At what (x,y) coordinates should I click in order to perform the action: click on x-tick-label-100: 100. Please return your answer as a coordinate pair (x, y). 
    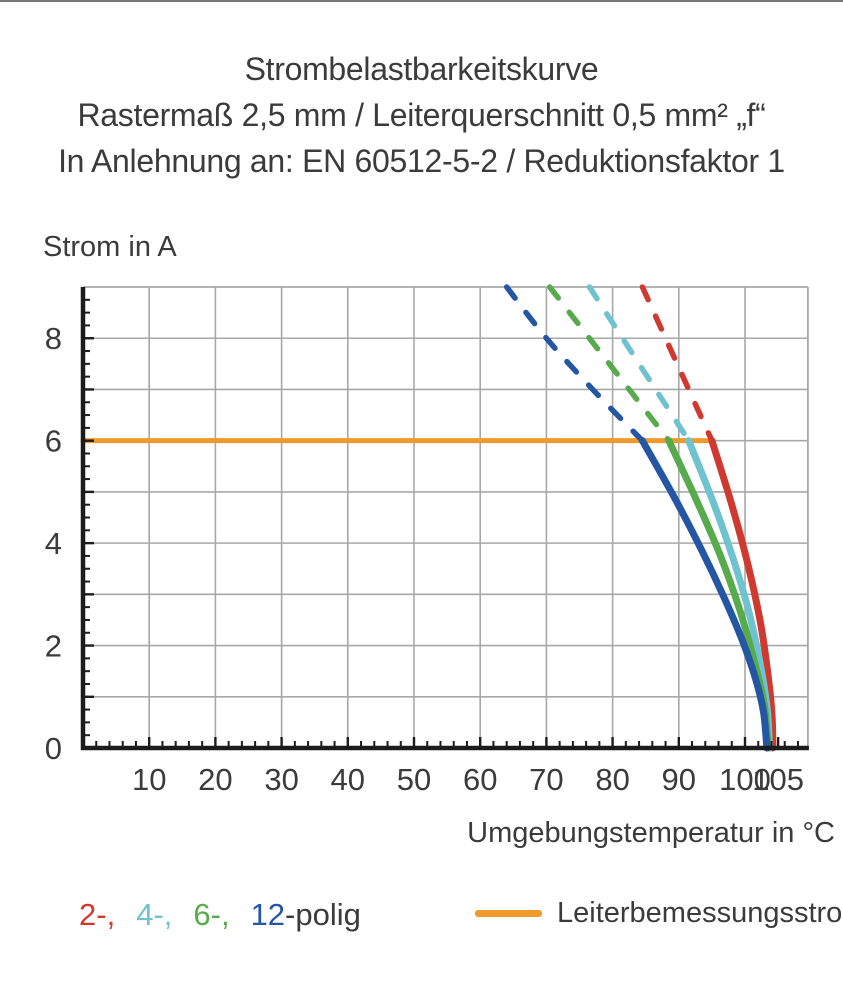
    Looking at the image, I should click on (745, 779).